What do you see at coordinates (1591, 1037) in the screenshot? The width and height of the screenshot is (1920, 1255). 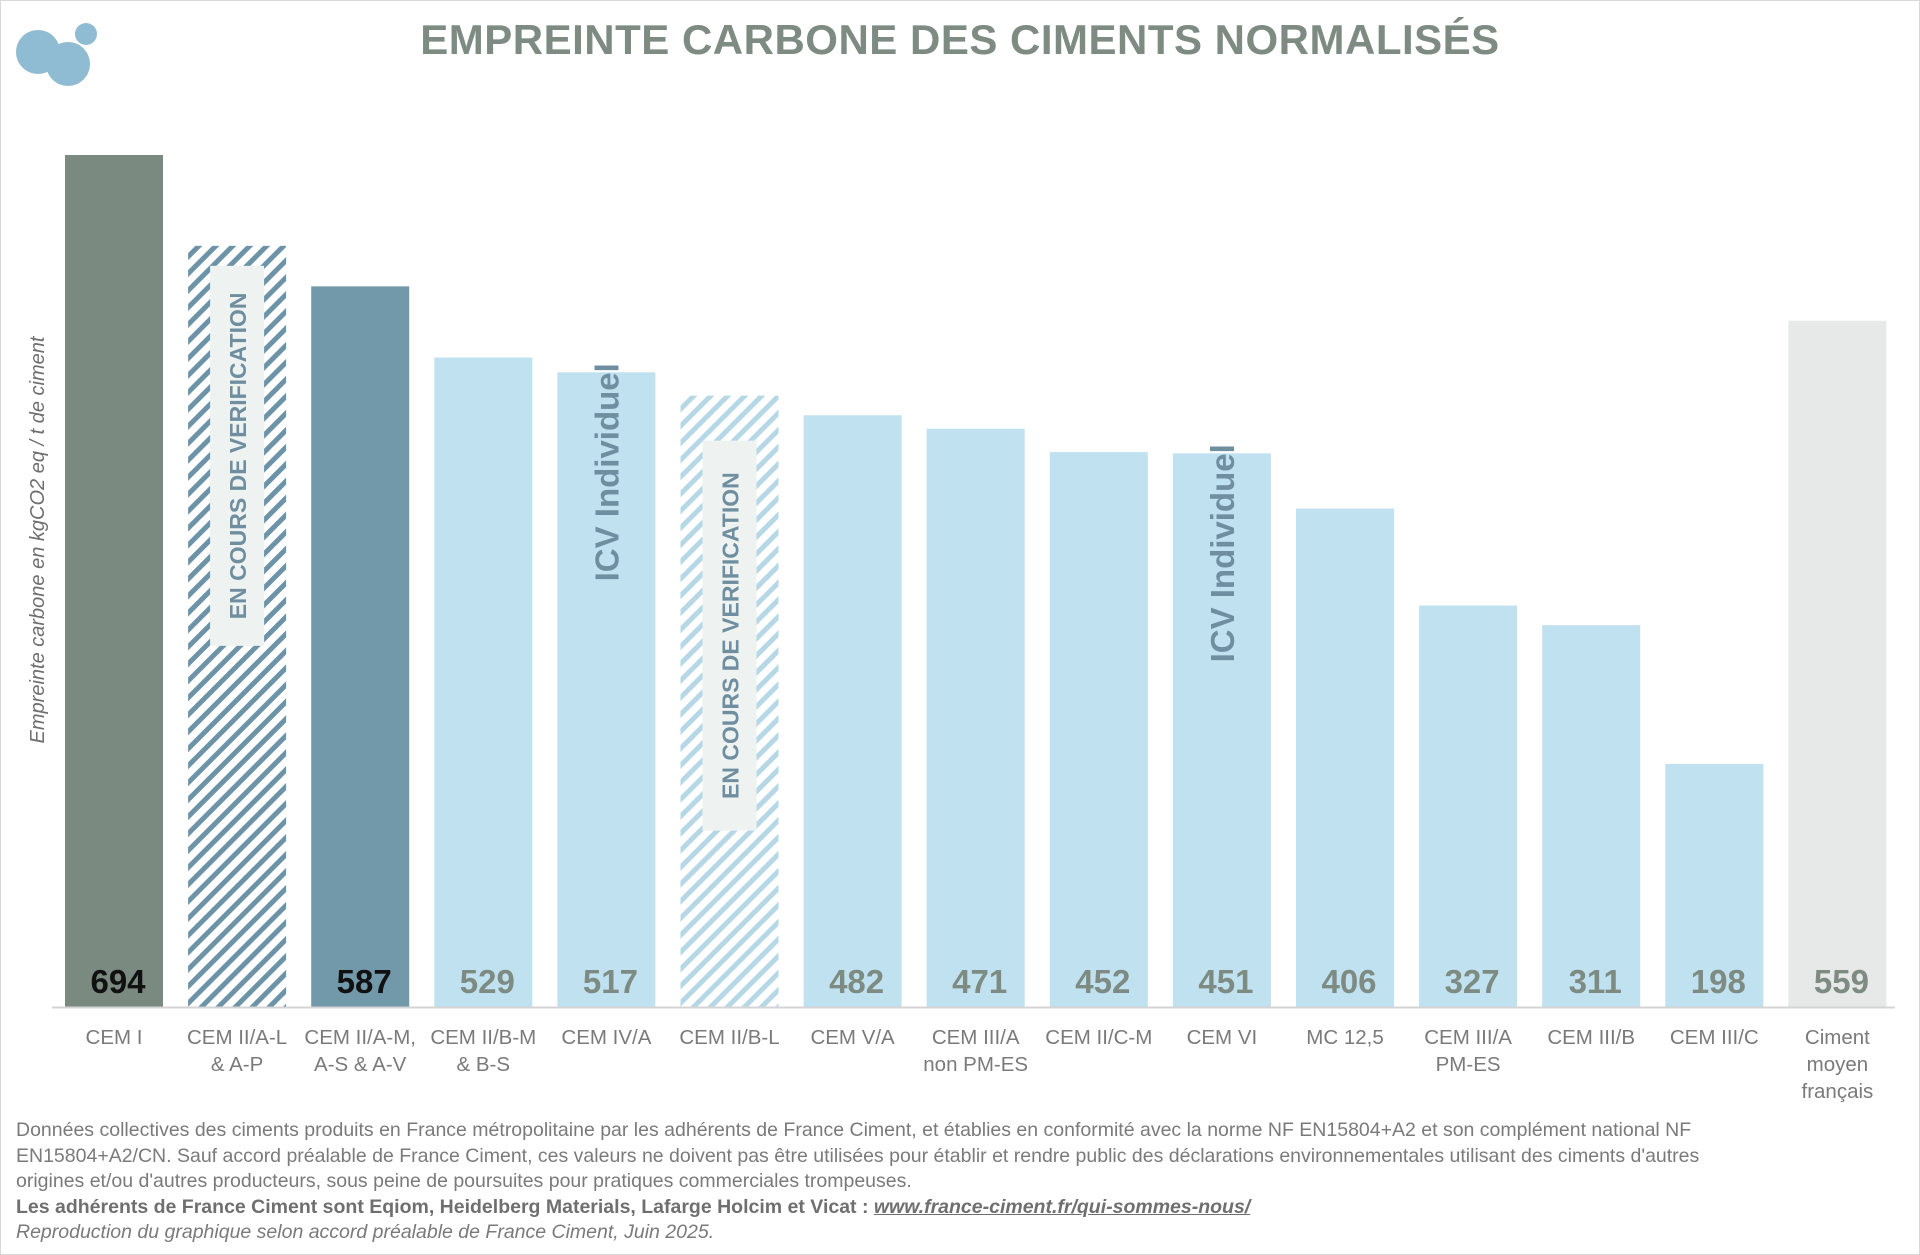 I see `category-label-cem-iii-b: CEM III/B` at bounding box center [1591, 1037].